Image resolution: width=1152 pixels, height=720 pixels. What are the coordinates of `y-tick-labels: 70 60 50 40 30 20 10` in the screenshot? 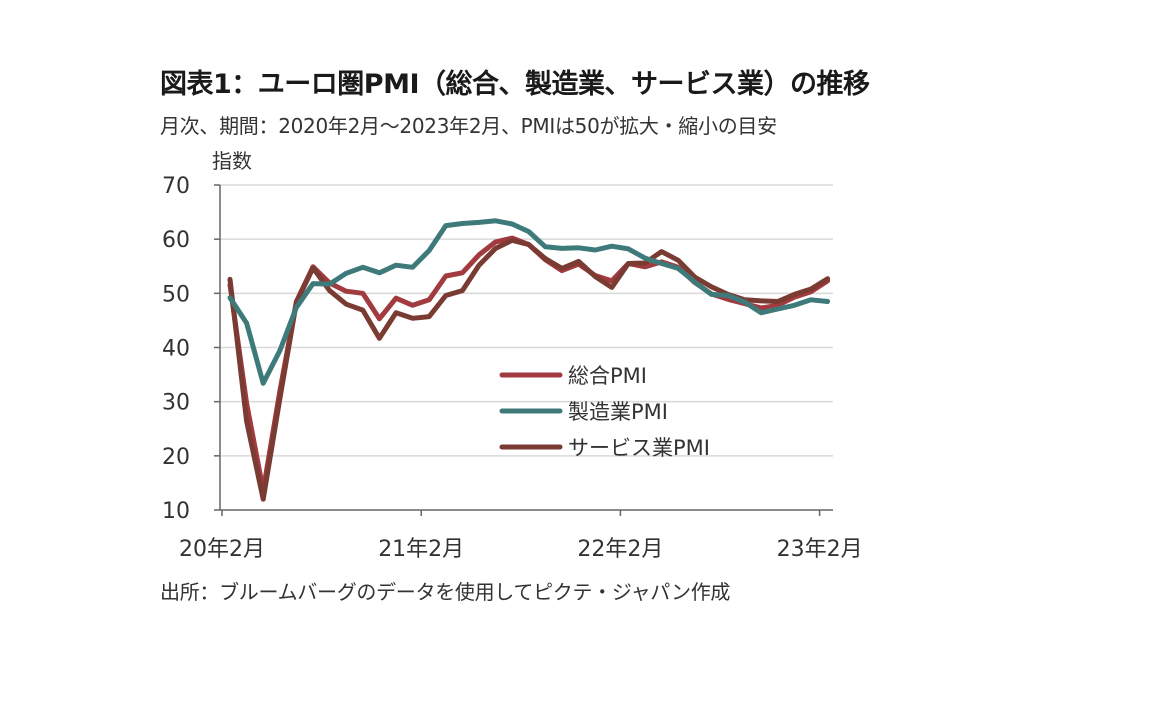 It's located at (176, 349).